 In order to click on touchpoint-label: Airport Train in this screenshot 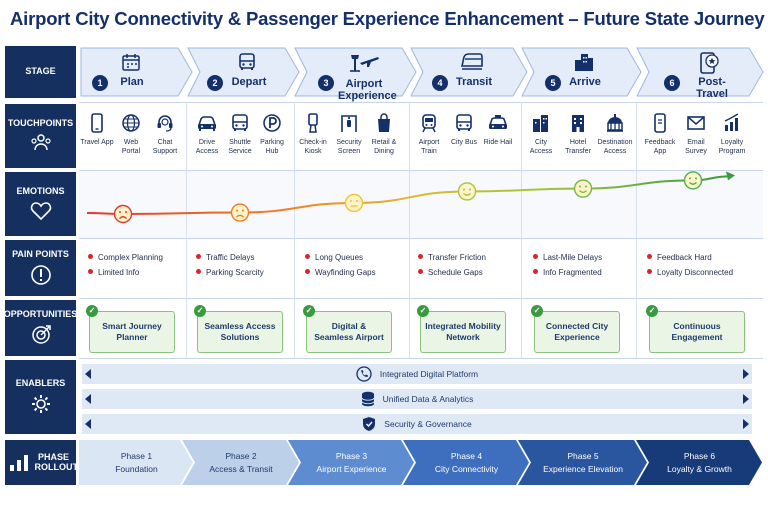, I will do `click(429, 147)`.